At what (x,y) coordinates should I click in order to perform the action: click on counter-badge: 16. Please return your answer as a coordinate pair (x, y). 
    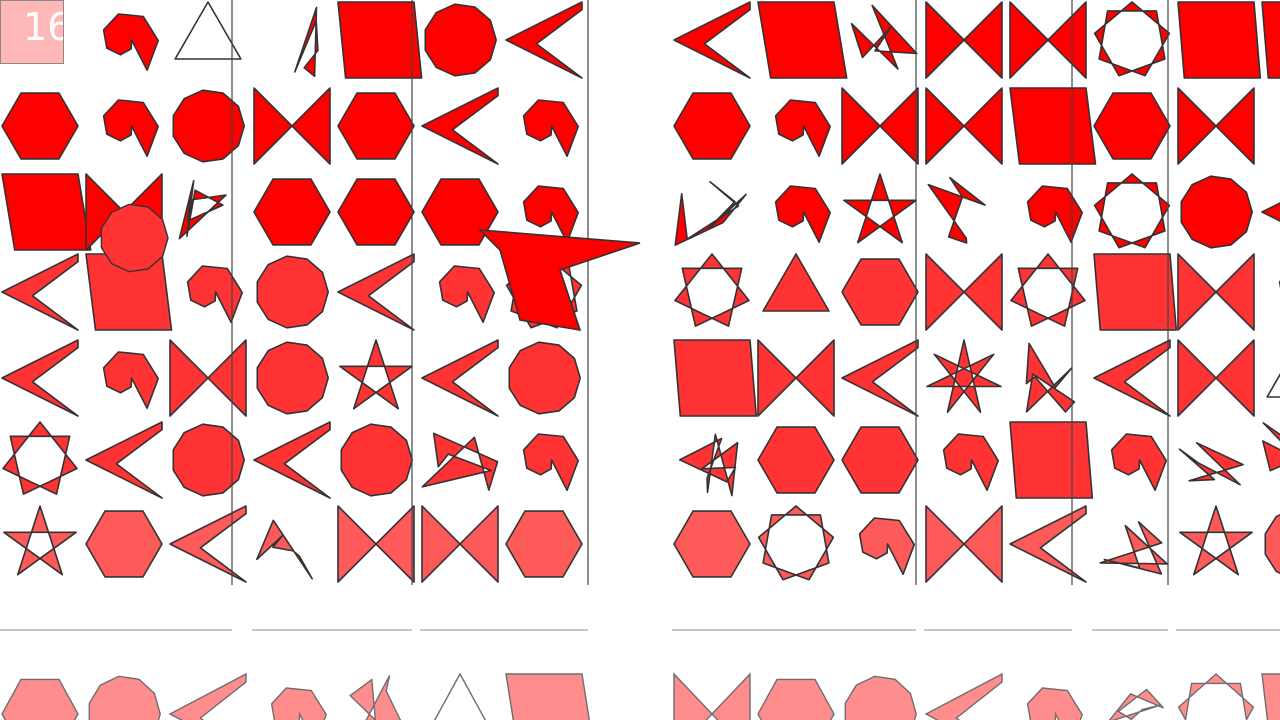
    Looking at the image, I should click on (32, 32).